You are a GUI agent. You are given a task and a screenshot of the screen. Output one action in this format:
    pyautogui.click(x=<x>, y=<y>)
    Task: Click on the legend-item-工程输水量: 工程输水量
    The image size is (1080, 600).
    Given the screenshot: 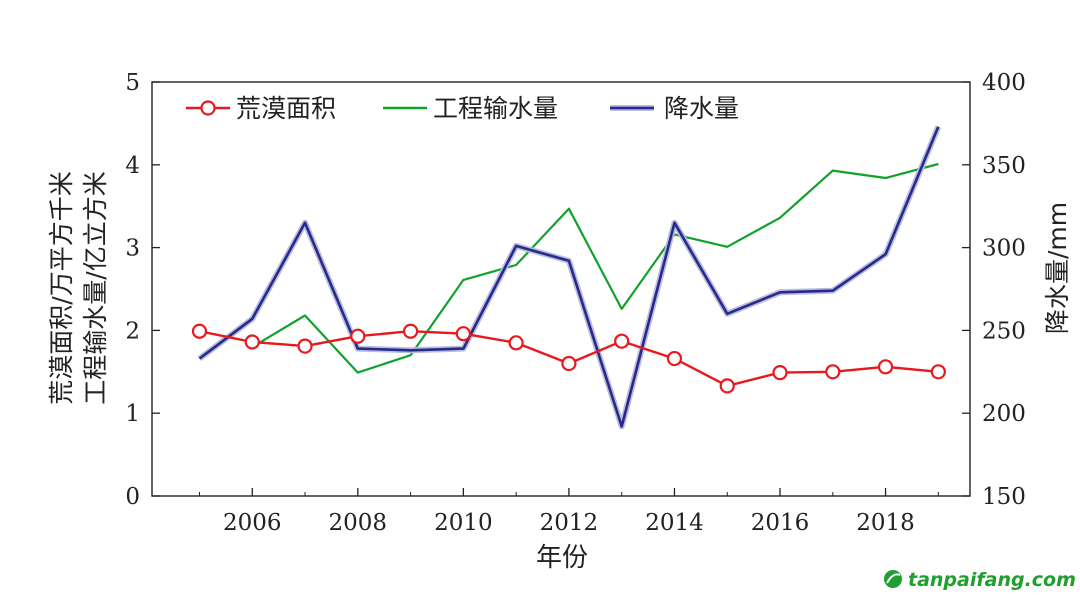 What is the action you would take?
    pyautogui.click(x=470, y=108)
    